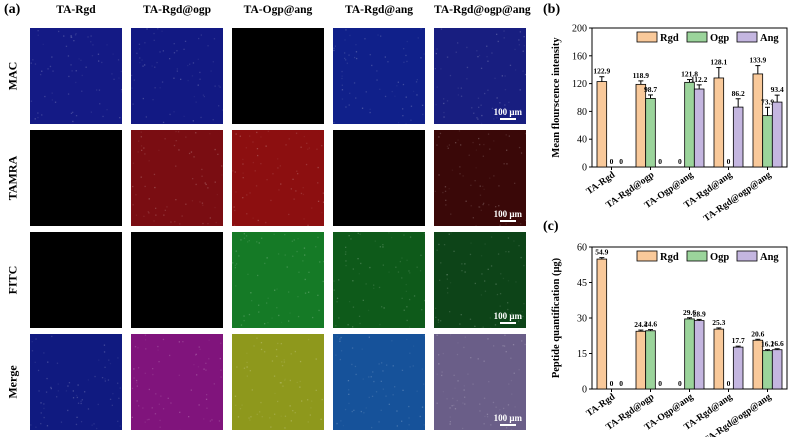 The width and height of the screenshot is (789, 437). Describe the element at coordinates (601, 71) in the screenshot. I see `chart-b-value-label: 122.9` at that location.